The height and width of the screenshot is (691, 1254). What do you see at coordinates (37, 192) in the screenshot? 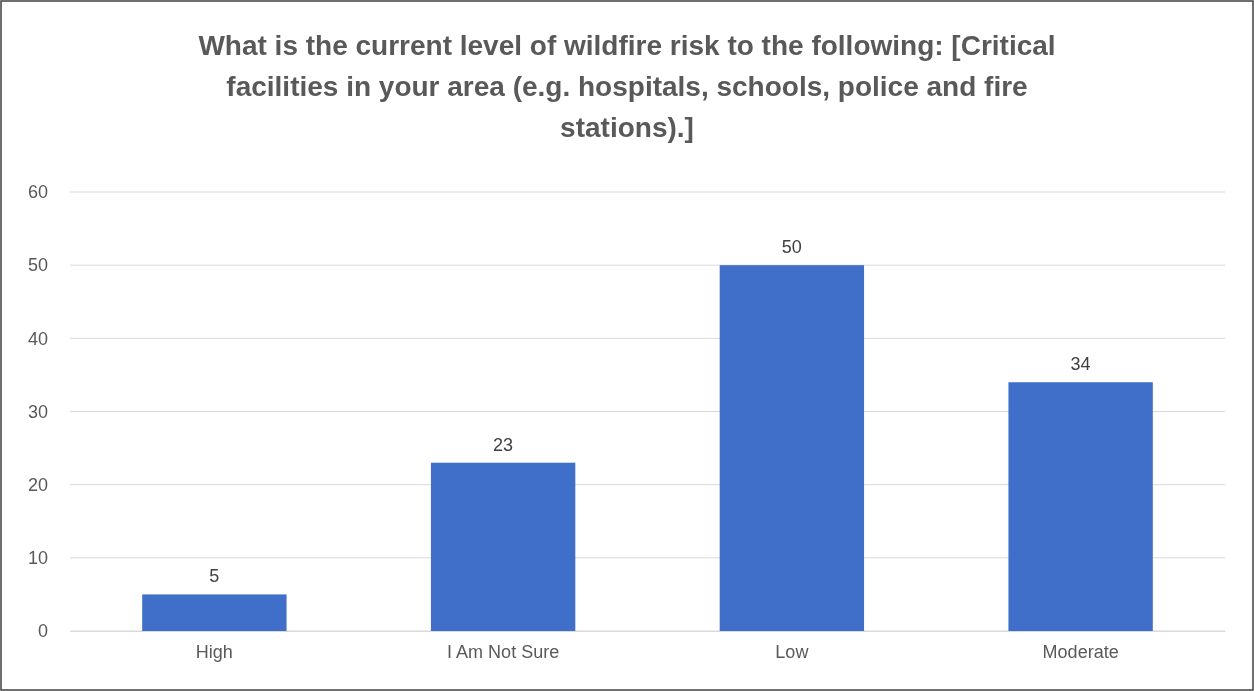
I see `y-tick-label: 60` at bounding box center [37, 192].